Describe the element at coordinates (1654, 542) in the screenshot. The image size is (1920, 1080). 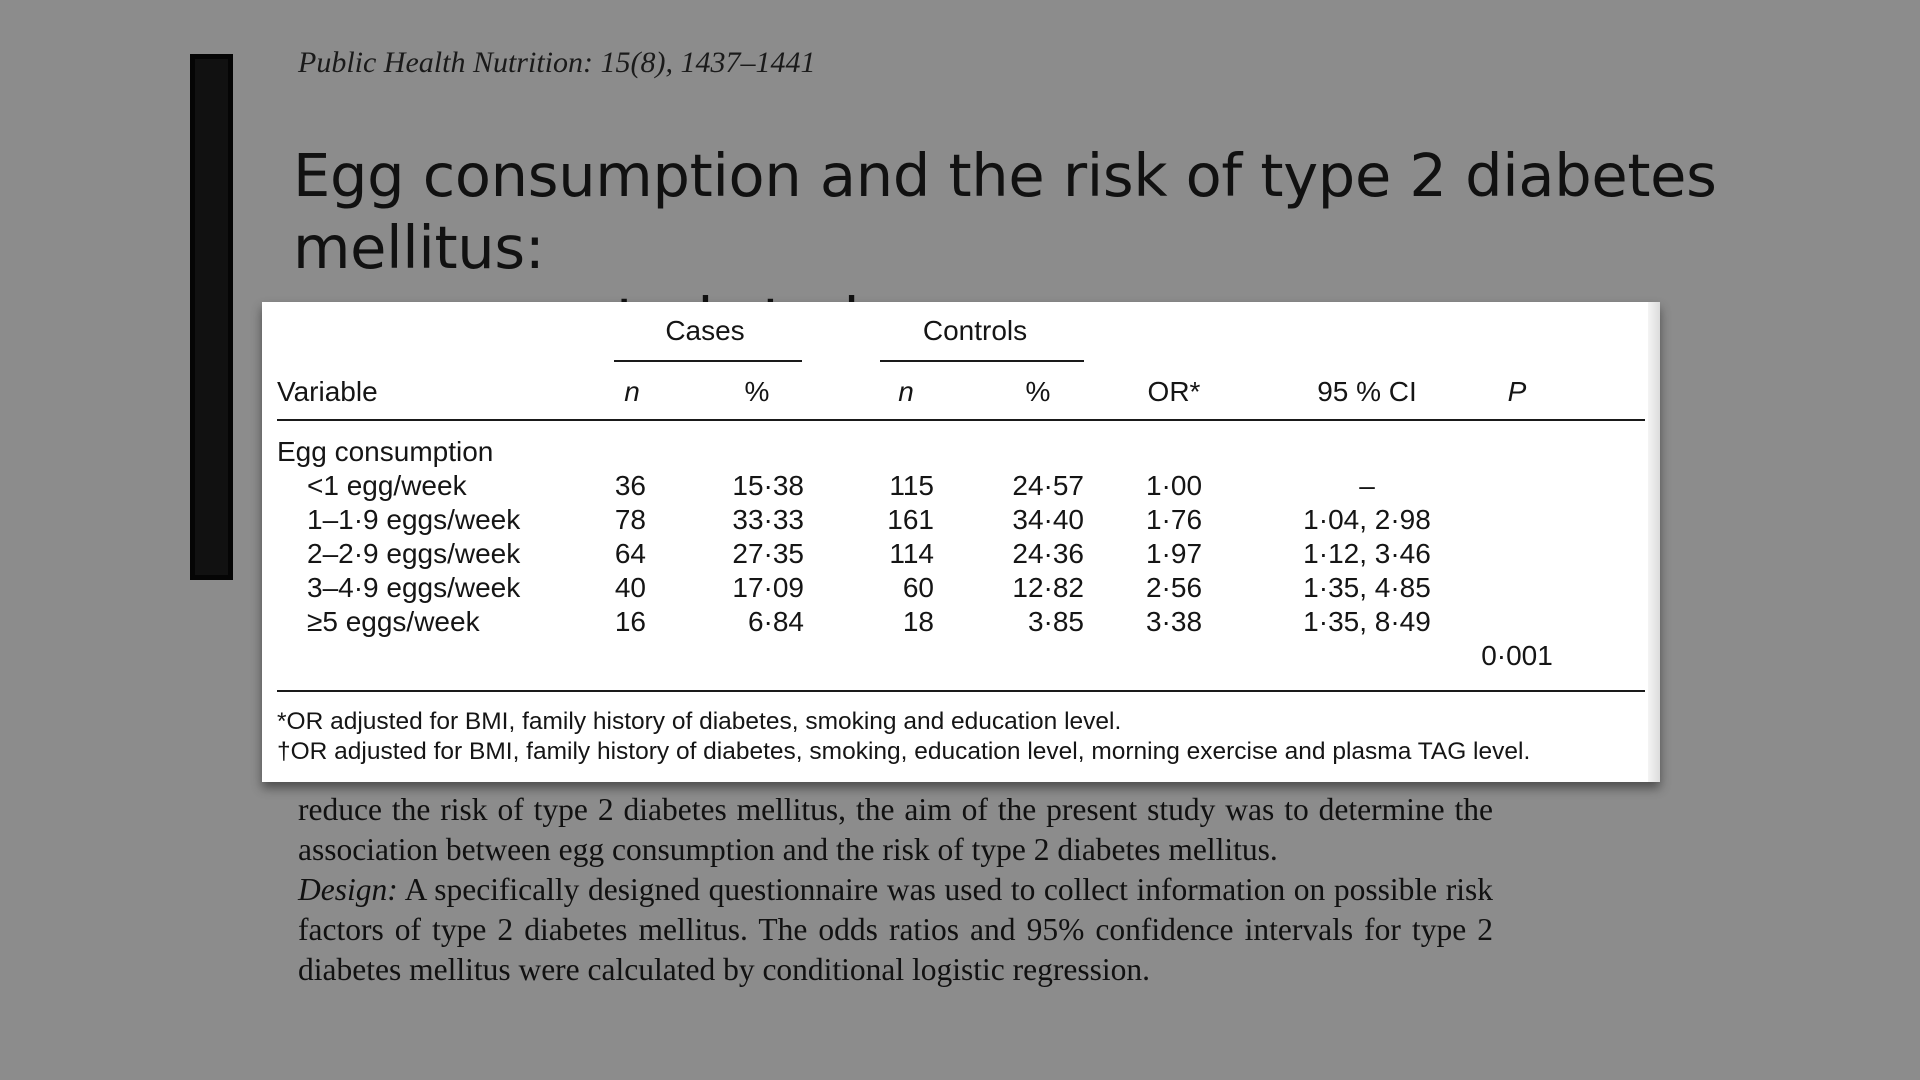
I see `popup-edge` at that location.